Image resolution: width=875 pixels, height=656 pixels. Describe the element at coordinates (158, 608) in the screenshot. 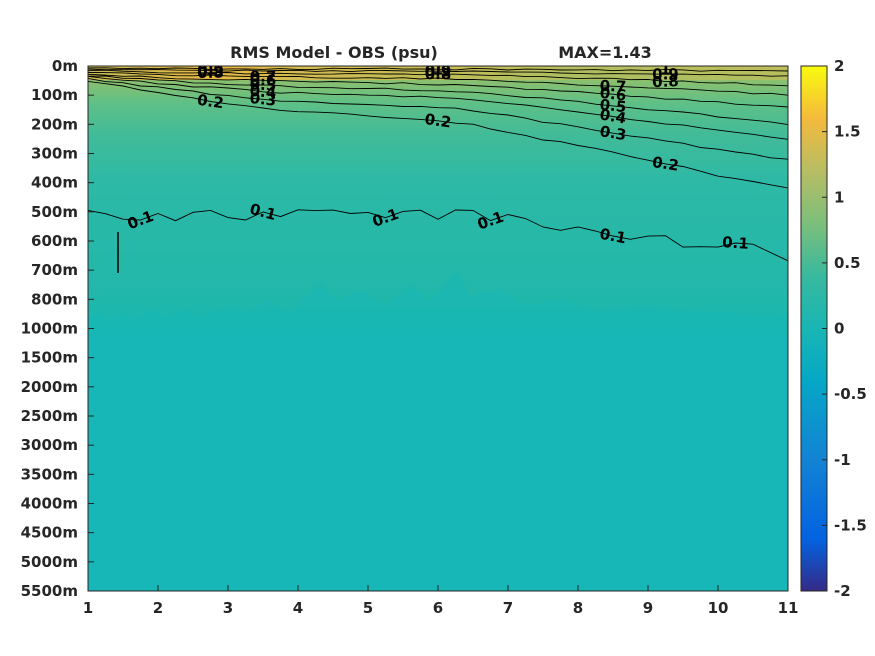

I see `x-tick-label: 2` at that location.